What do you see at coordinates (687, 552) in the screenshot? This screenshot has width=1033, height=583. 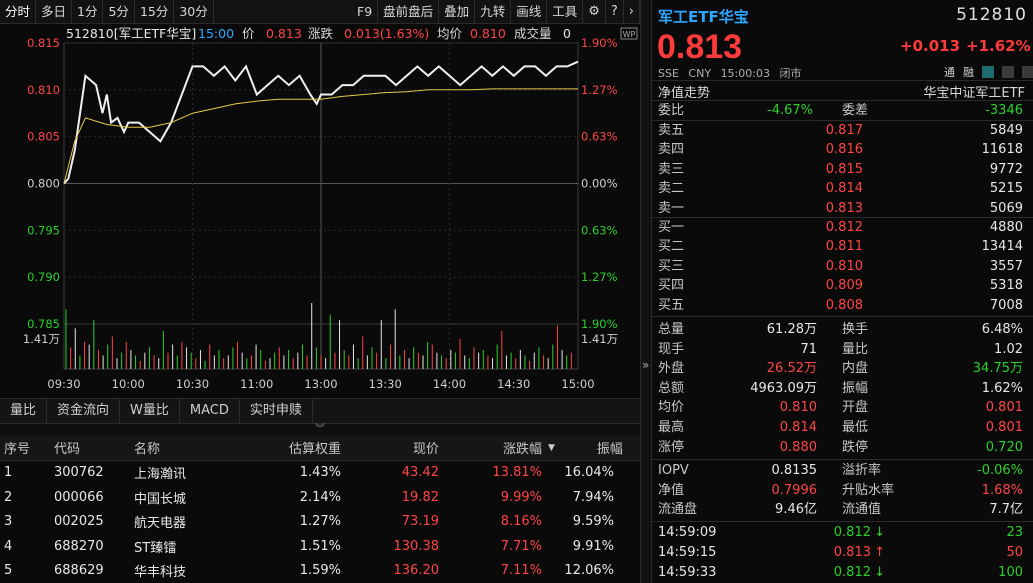 I see `tick-time: 14:59:15` at bounding box center [687, 552].